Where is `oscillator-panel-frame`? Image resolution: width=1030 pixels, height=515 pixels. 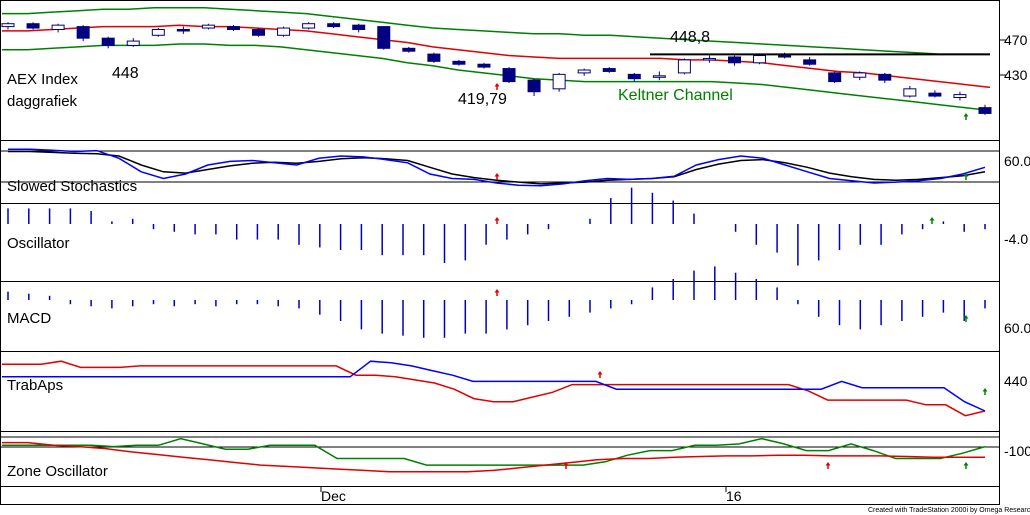 oscillator-panel-frame is located at coordinates (500, 242).